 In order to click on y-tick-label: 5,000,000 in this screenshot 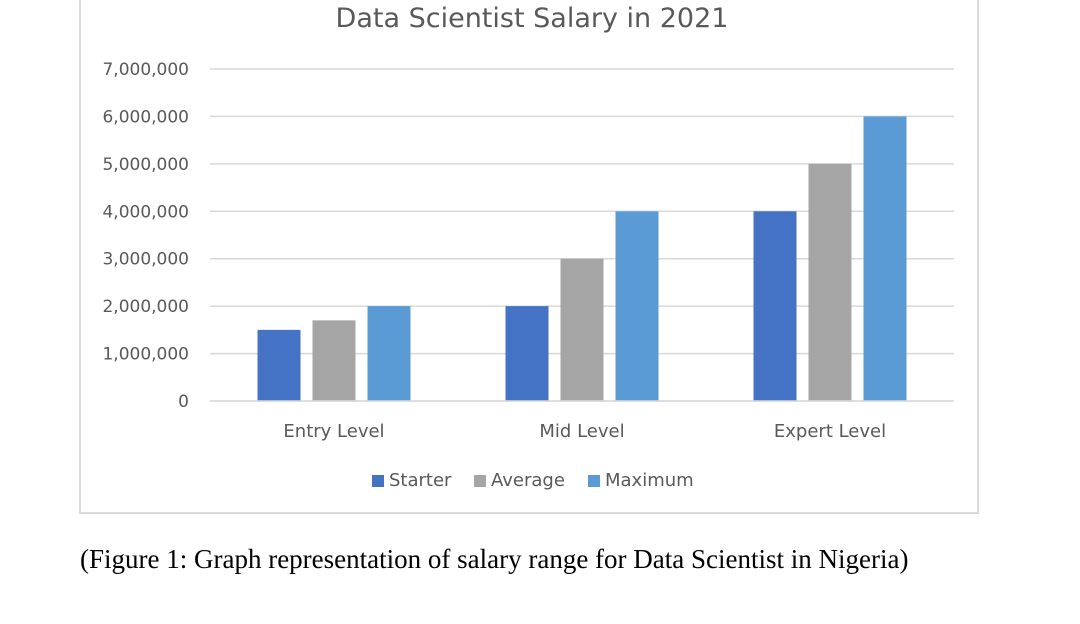, I will do `click(145, 165)`.